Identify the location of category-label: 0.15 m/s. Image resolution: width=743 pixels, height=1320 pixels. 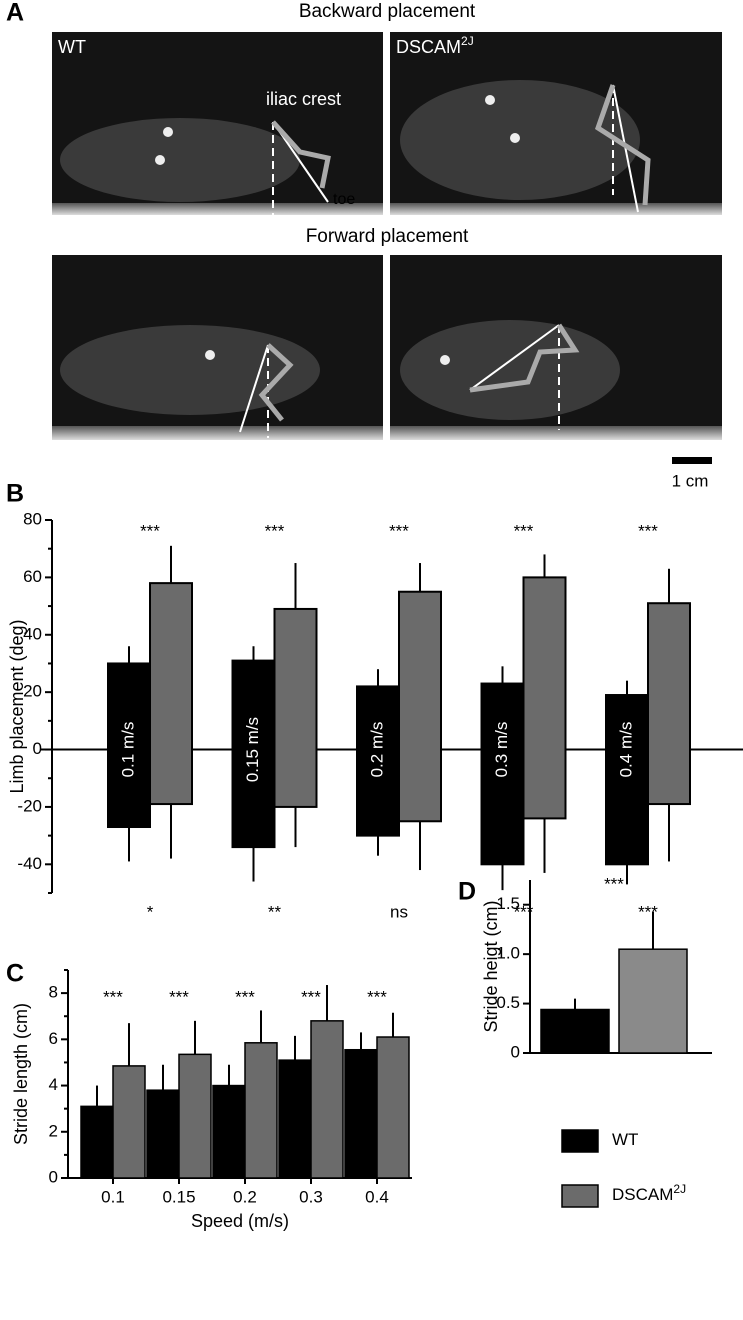
(252, 749).